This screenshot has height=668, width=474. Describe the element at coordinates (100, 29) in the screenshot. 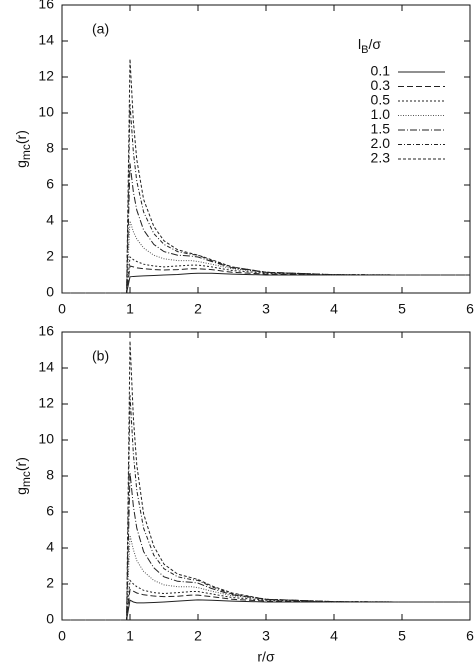

I see `panel-label: (a)` at that location.